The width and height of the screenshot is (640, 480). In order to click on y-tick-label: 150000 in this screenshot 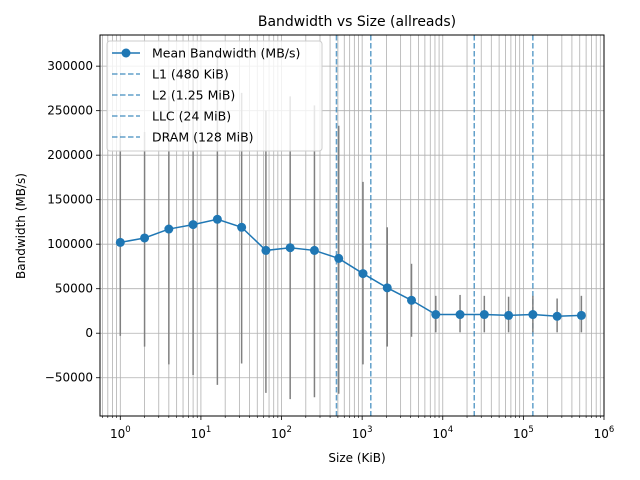, I will do `click(70, 200)`.